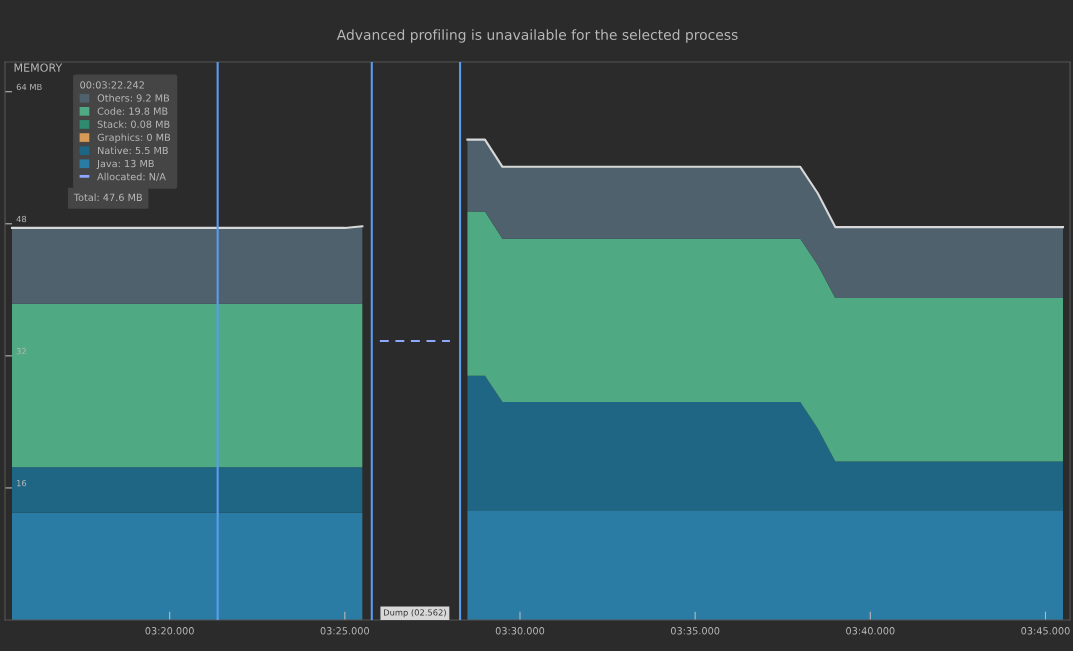 The width and height of the screenshot is (1073, 651). Describe the element at coordinates (345, 631) in the screenshot. I see `x-tick-label: 03:25.000` at that location.